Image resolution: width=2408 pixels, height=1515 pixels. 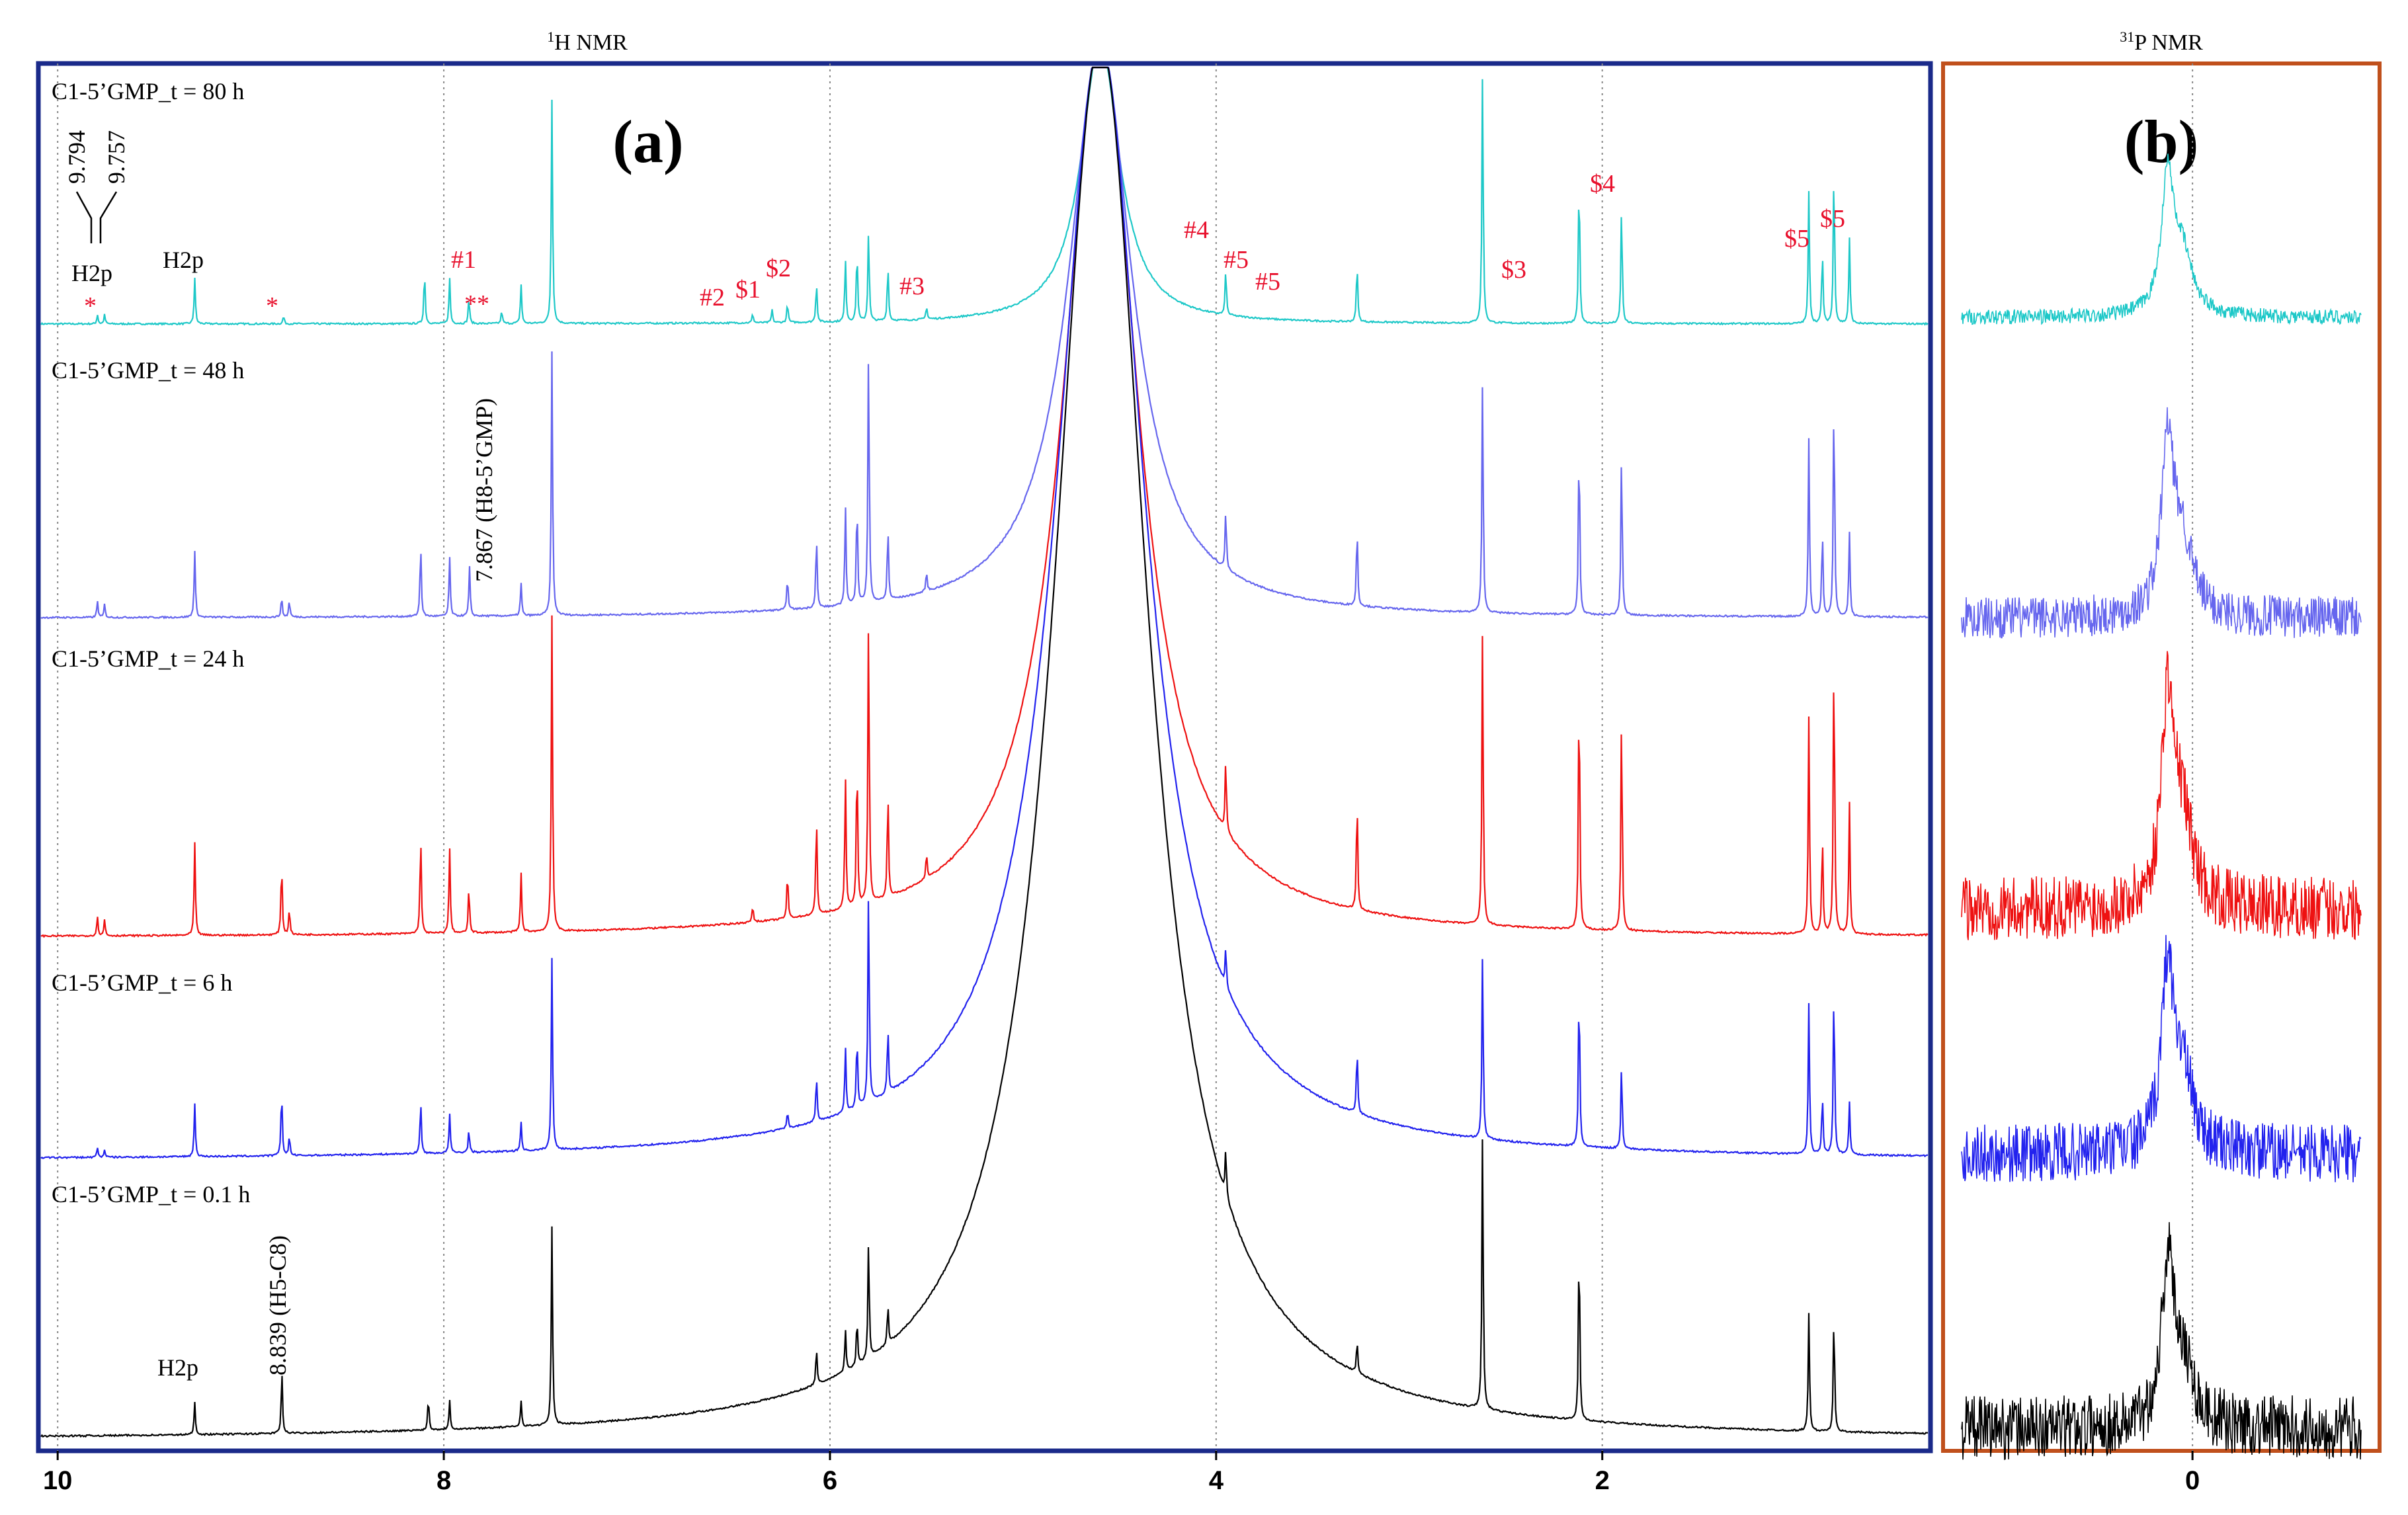 What do you see at coordinates (58, 1480) in the screenshot?
I see `tick-label-a-0: 10` at bounding box center [58, 1480].